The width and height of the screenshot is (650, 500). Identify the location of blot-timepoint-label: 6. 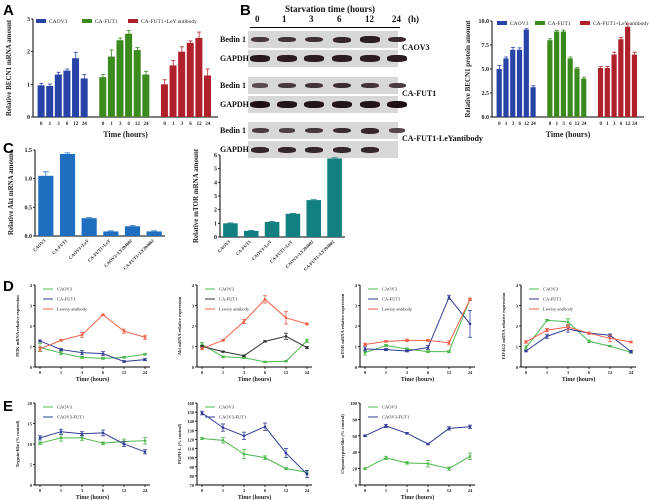
(339, 19).